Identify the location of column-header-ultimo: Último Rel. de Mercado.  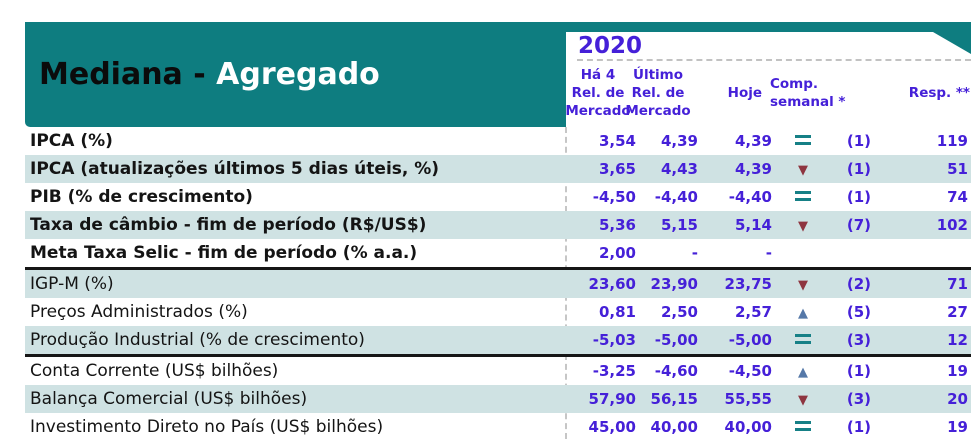
(658, 93).